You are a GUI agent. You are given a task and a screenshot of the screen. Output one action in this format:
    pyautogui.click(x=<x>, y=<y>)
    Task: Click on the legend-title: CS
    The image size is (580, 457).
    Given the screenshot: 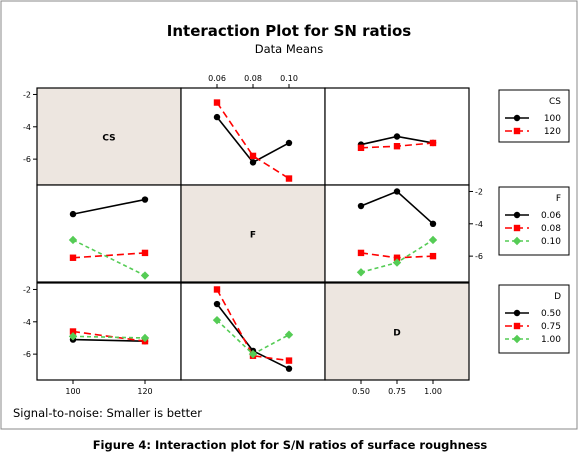 What is the action you would take?
    pyautogui.click(x=555, y=102)
    